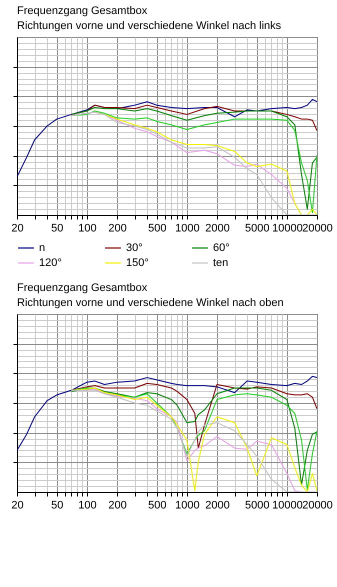 This screenshot has height=587, width=337. What do you see at coordinates (137, 263) in the screenshot?
I see `legend-label: 150°` at bounding box center [137, 263].